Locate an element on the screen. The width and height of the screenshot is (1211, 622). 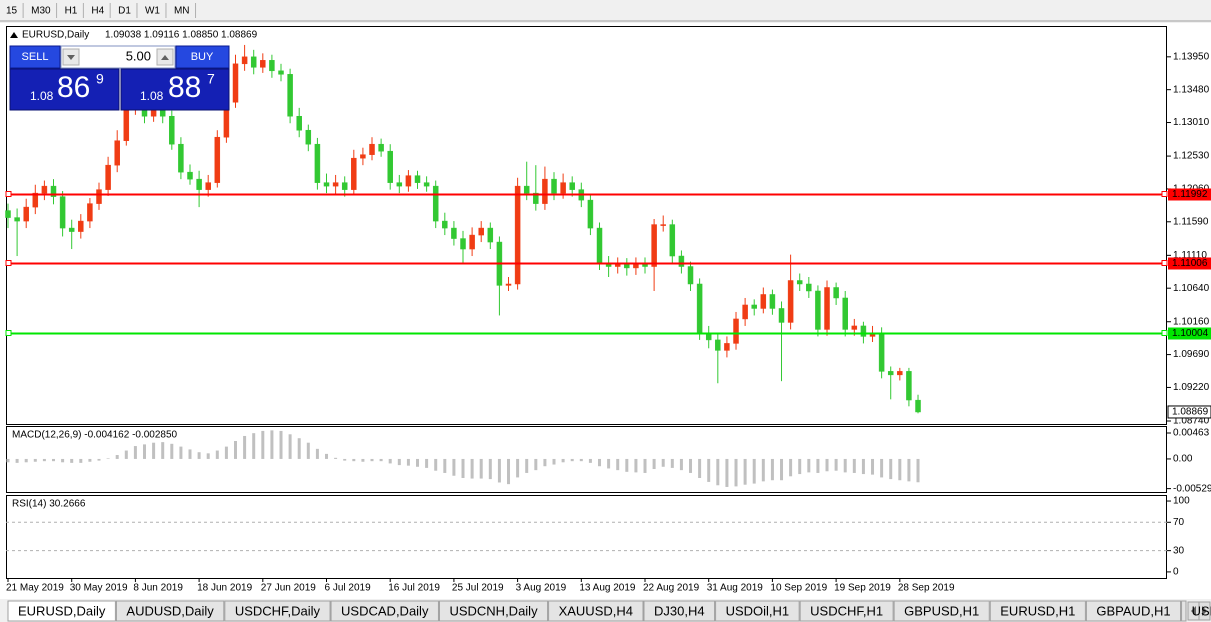
chart-tab-label: USDOil,H1 is located at coordinates (758, 610).